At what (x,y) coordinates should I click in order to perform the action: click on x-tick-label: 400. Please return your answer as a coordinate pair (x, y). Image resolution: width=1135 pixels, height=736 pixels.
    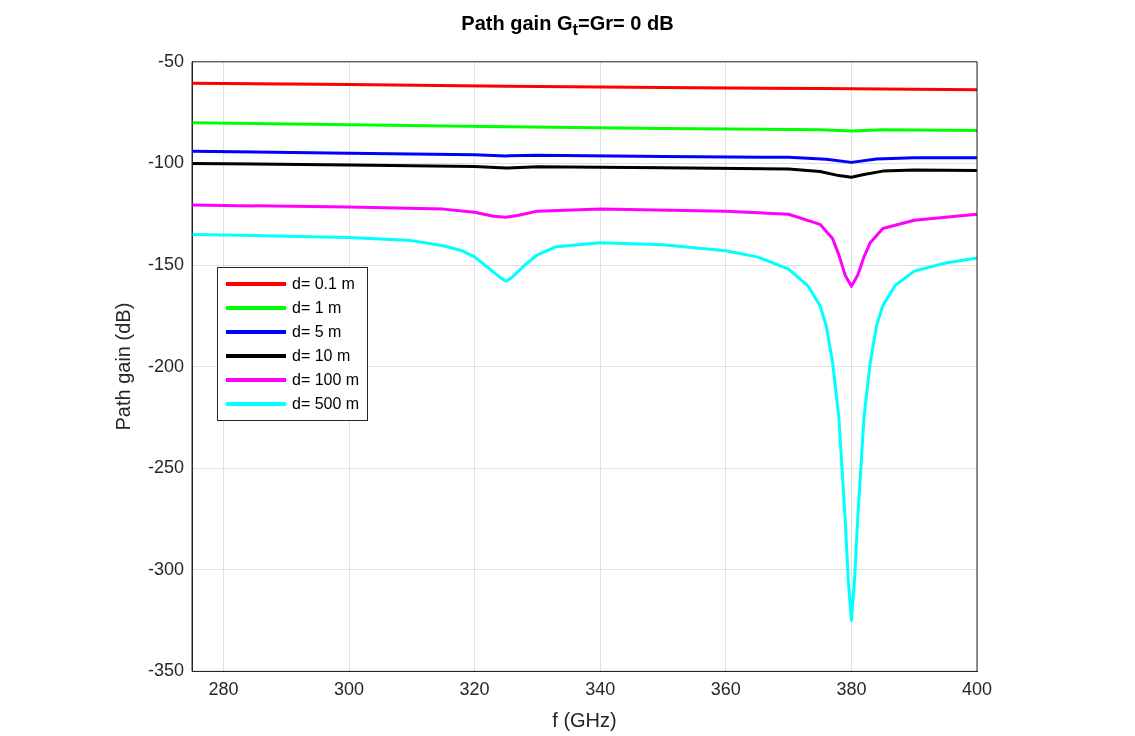
    Looking at the image, I should click on (977, 689).